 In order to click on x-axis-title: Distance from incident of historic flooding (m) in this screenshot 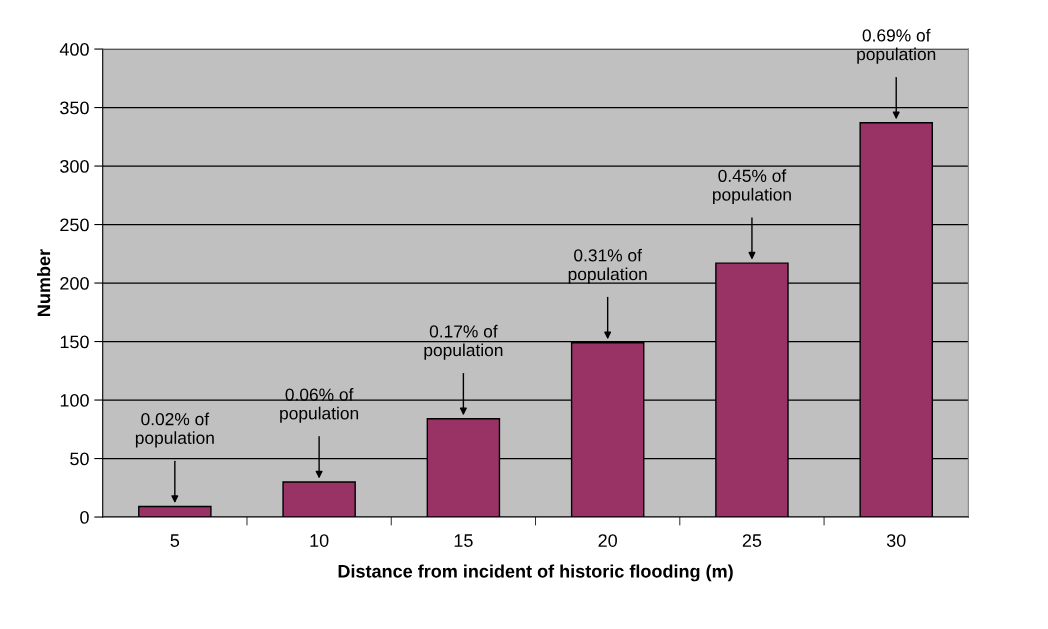, I will do `click(535, 573)`.